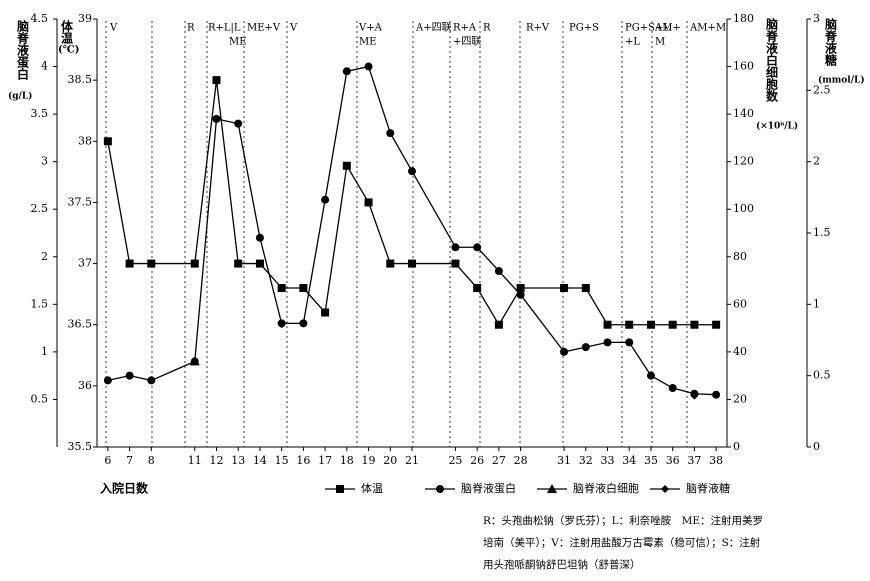 This screenshot has width=870, height=581. Describe the element at coordinates (40, 303) in the screenshot. I see `y-tick-label: 1.5` at that location.